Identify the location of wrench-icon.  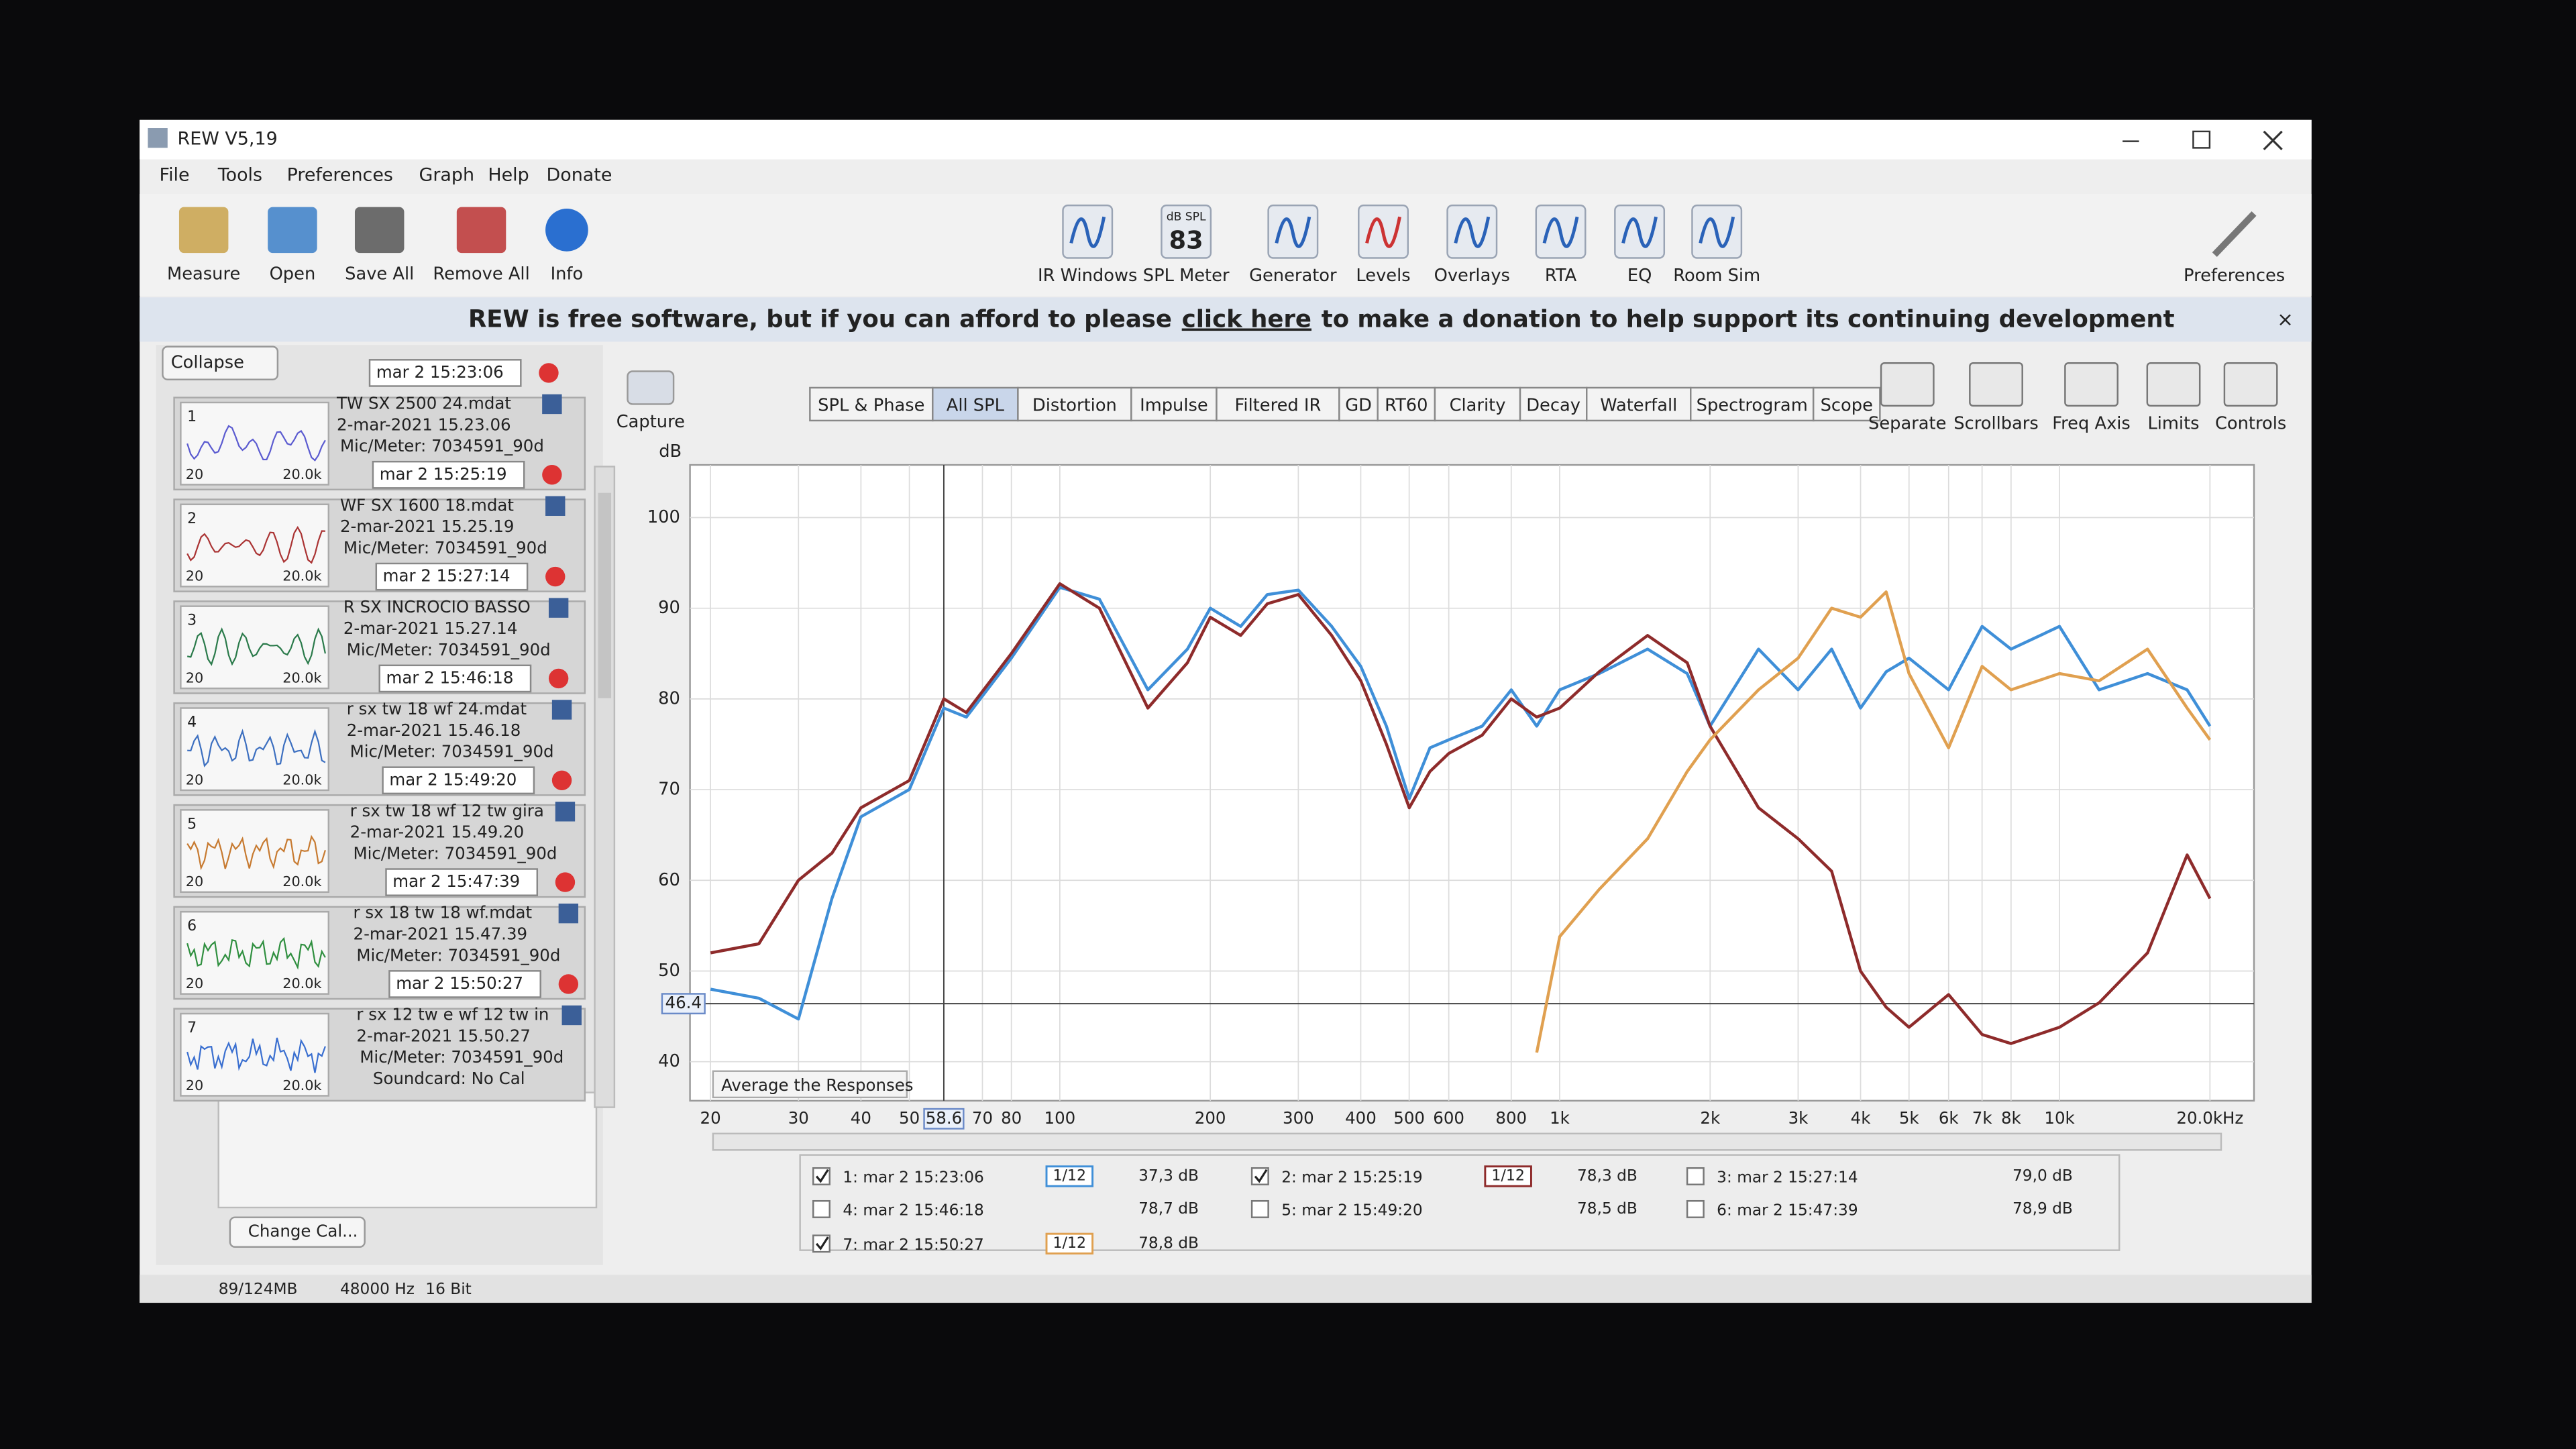
(2234, 234).